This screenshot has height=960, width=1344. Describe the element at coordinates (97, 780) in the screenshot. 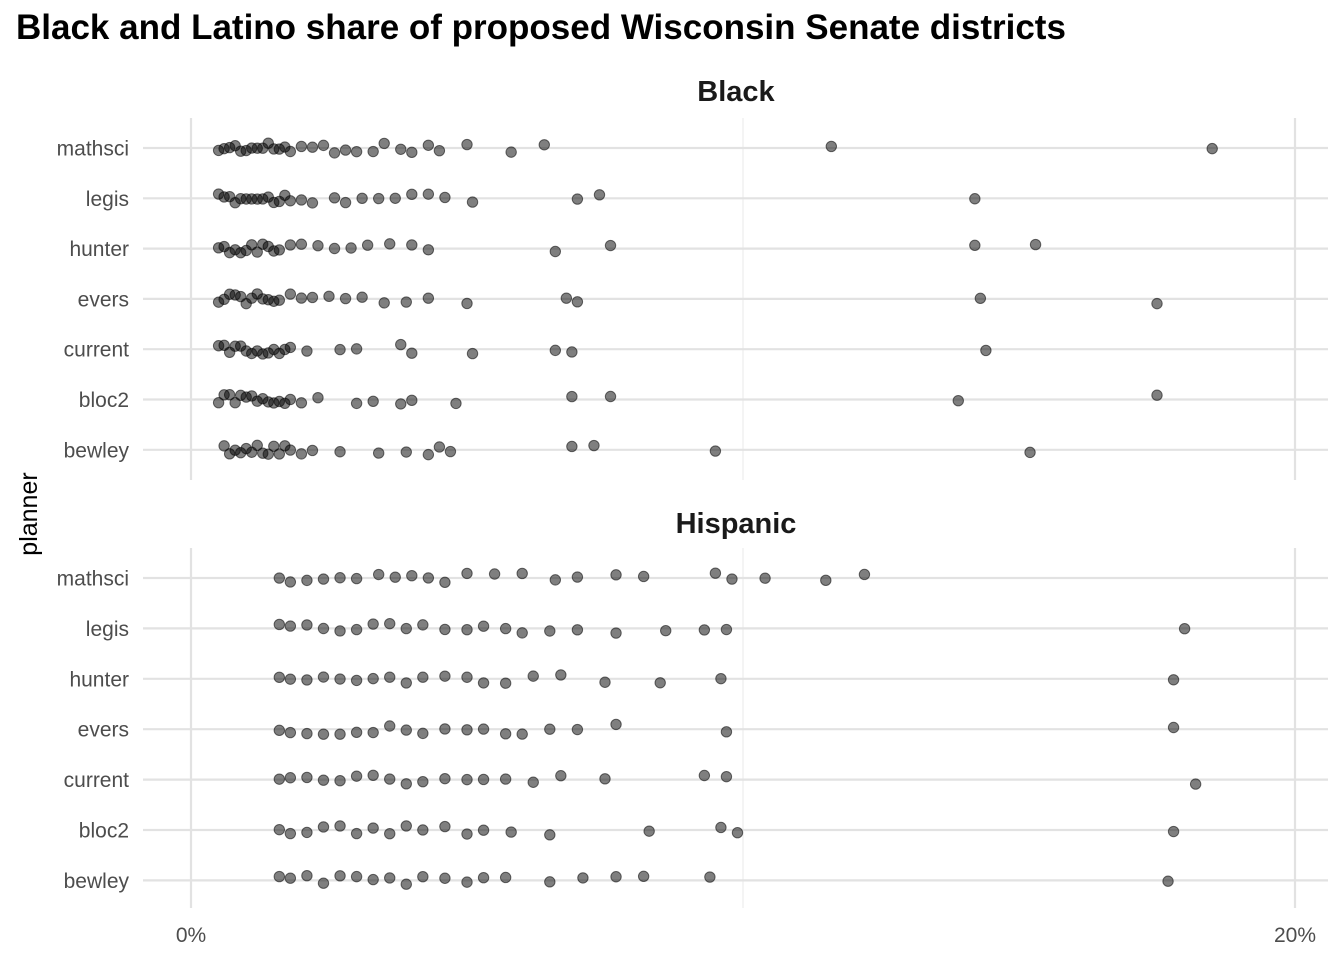

I see `y-tick-label: current` at that location.